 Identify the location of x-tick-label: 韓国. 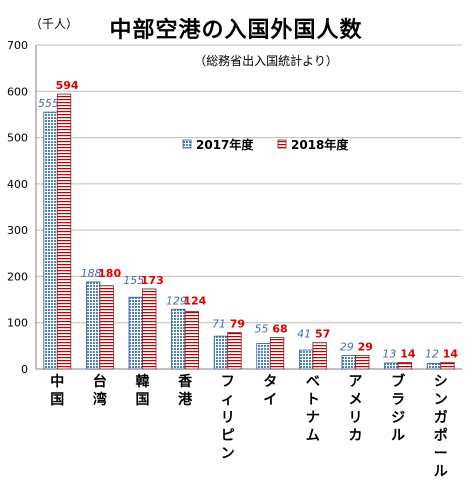
(143, 390).